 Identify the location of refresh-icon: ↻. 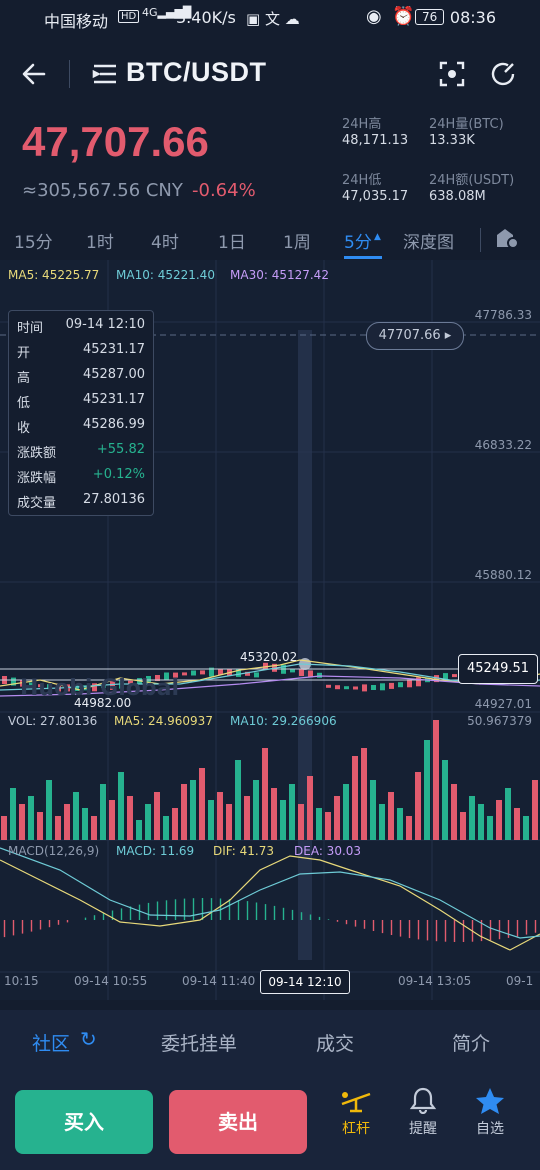
(88, 1039).